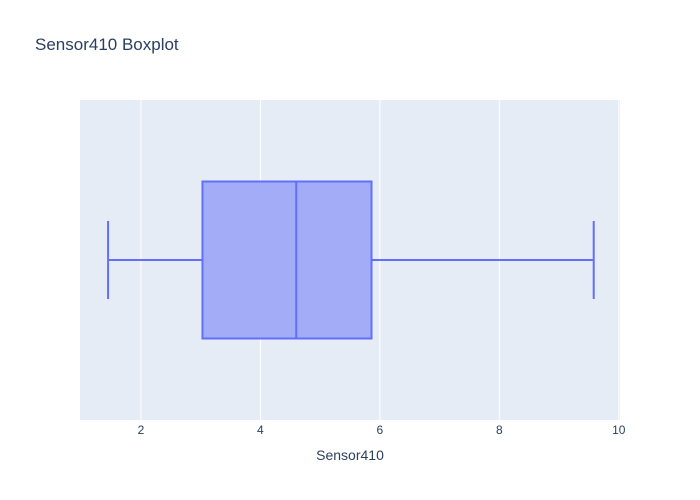 The width and height of the screenshot is (700, 500). What do you see at coordinates (499, 430) in the screenshot?
I see `x-tick-label: 8` at bounding box center [499, 430].